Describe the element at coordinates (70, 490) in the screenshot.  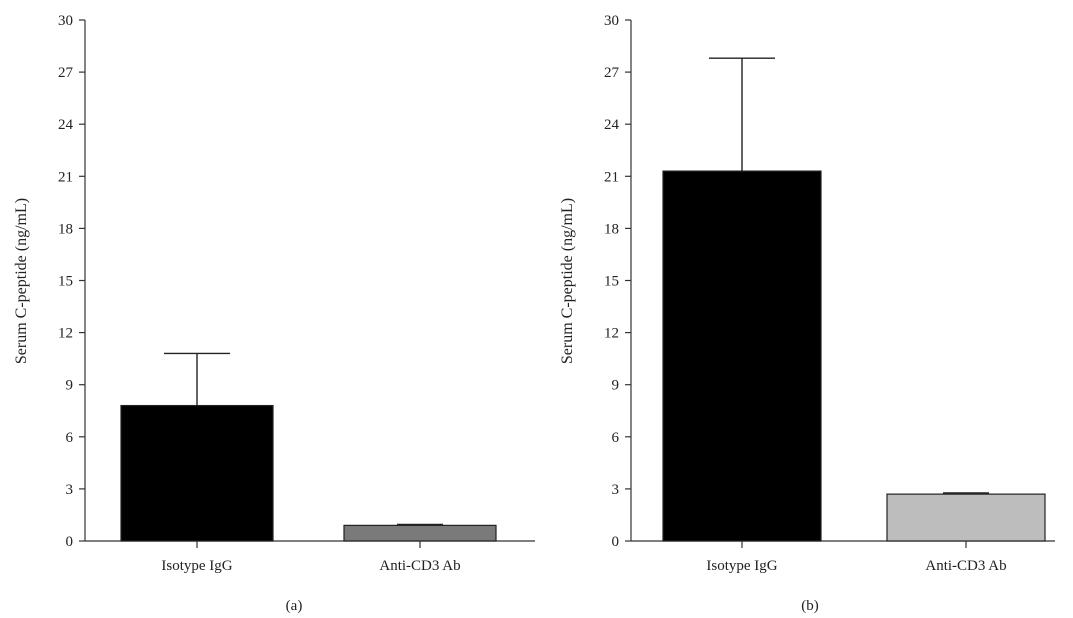
I see `panel-a-y-tick-label: 3` at that location.